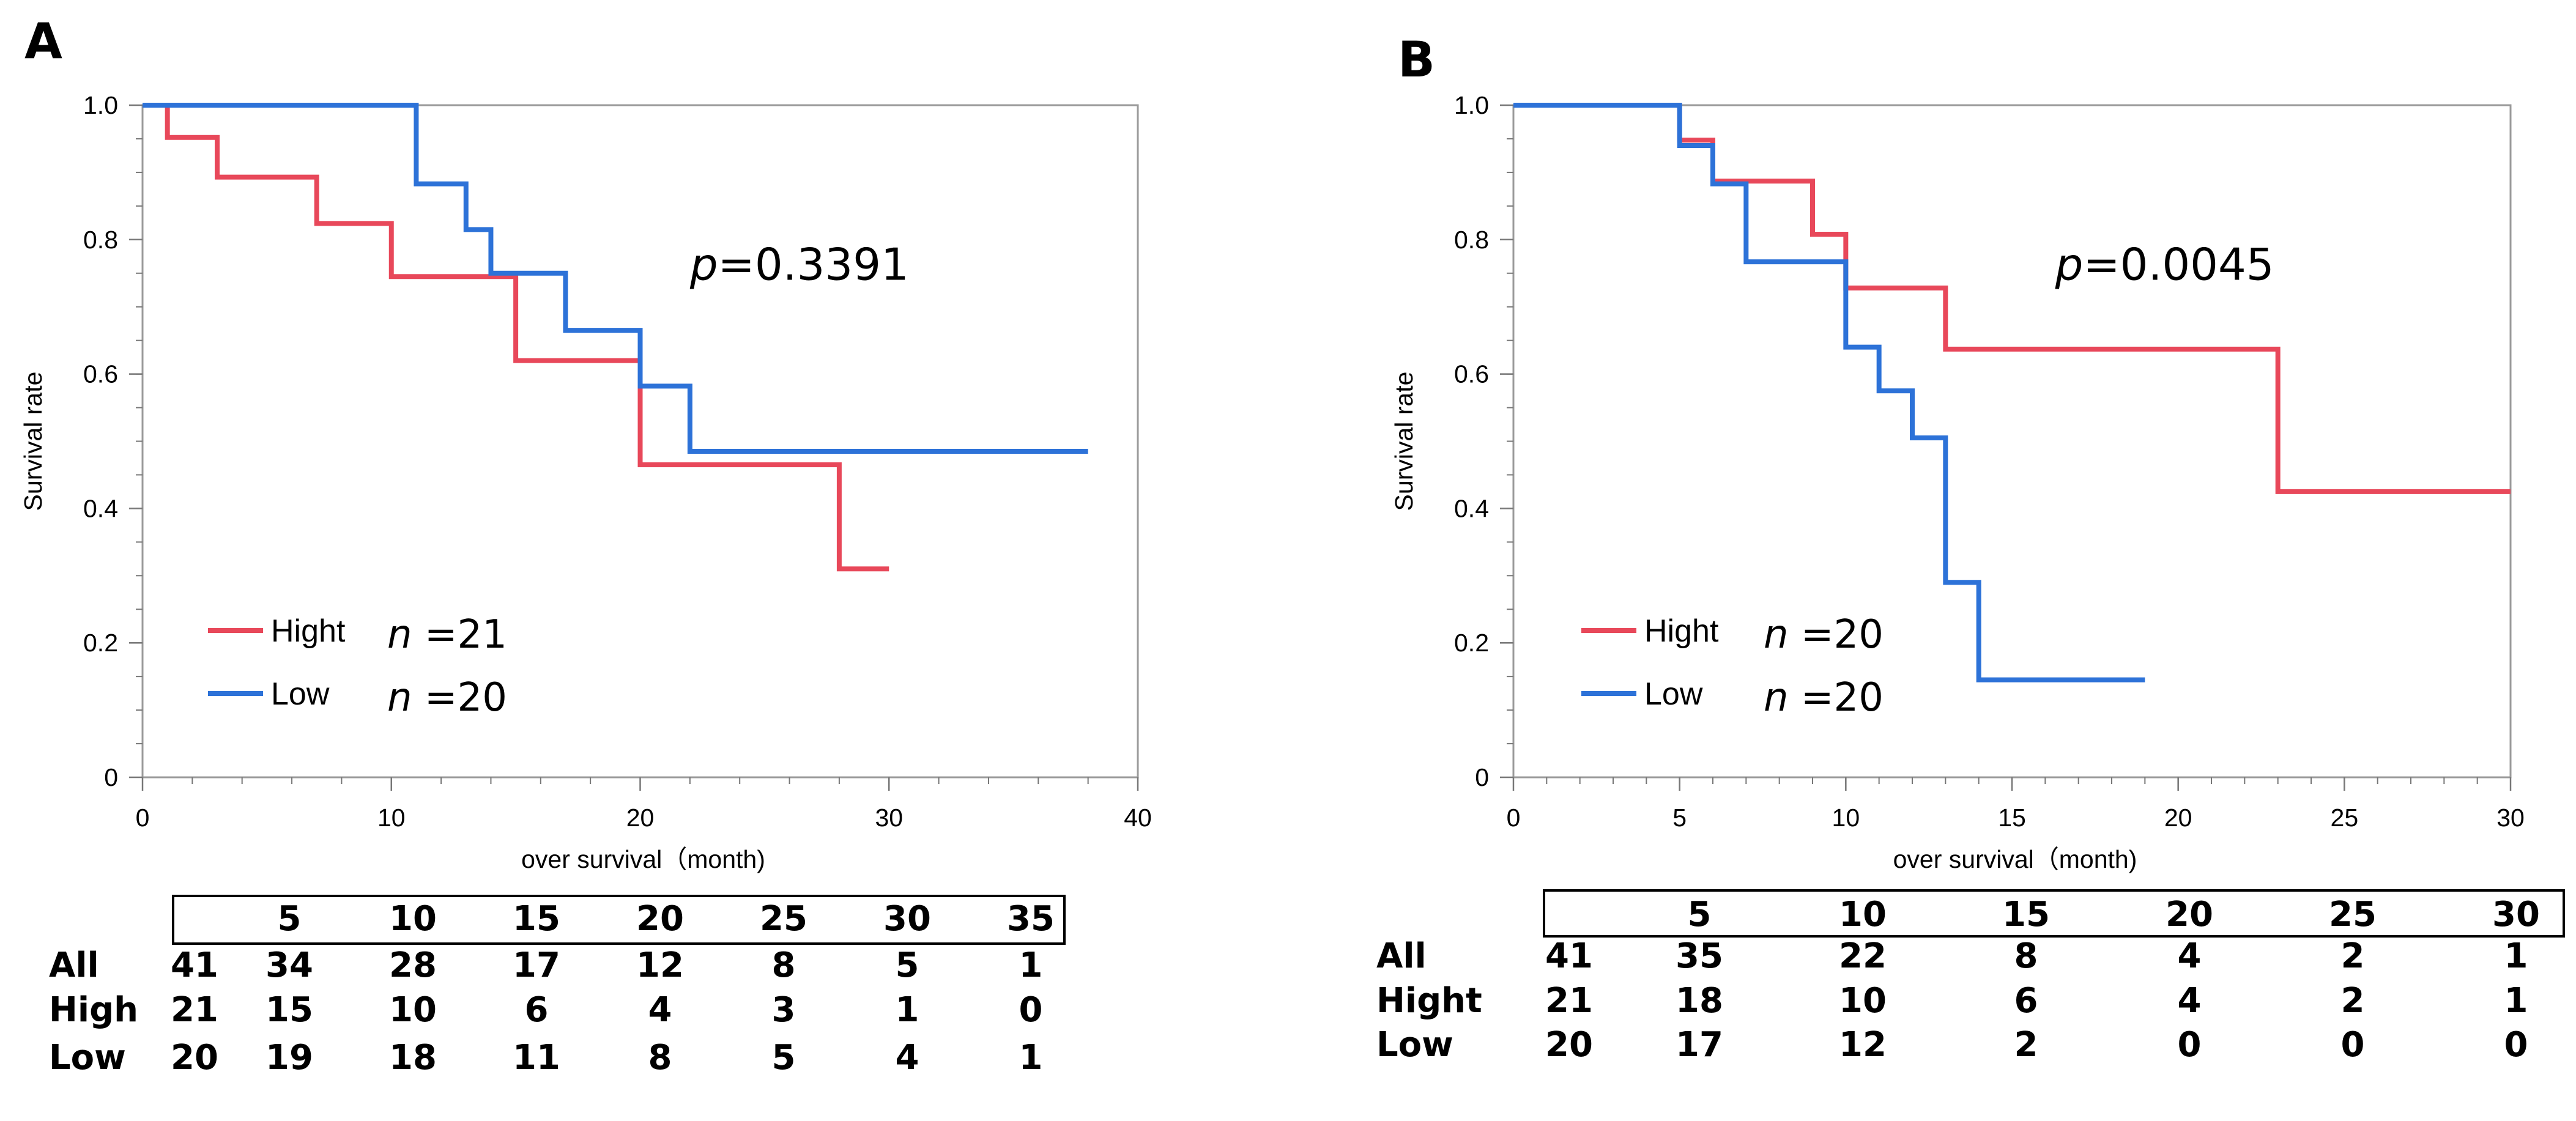 This screenshot has height=1121, width=2576. Describe the element at coordinates (1863, 956) in the screenshot. I see `risk-table-cell: 22` at that location.